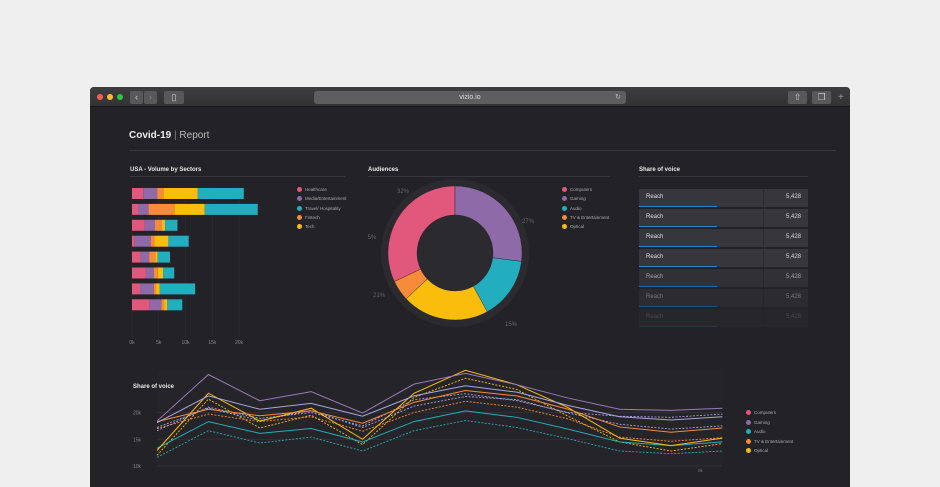 This screenshot has width=940, height=487. Describe the element at coordinates (150, 135) in the screenshot. I see `title-bold: Covid-19` at that location.